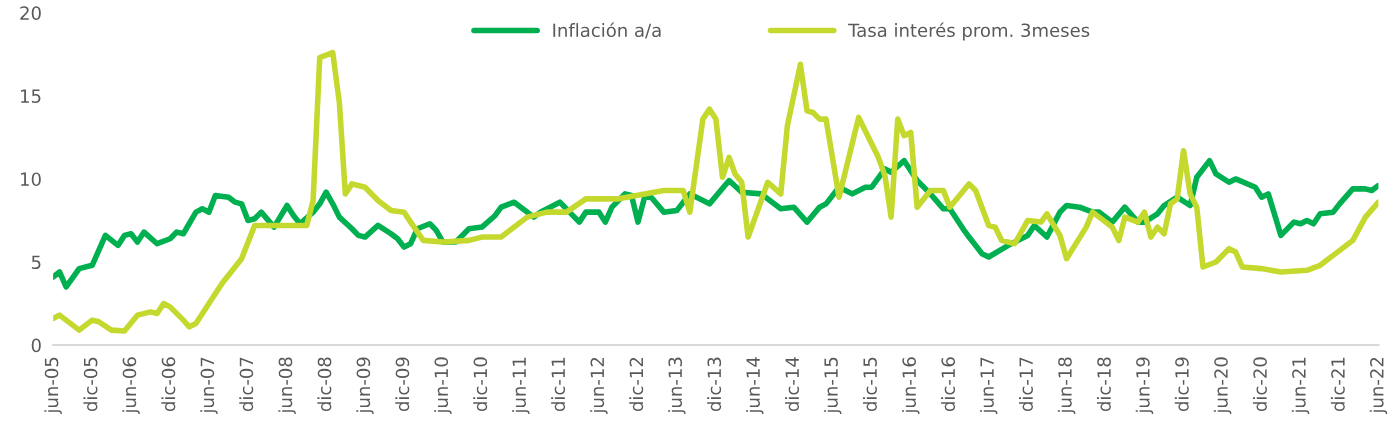 This screenshot has width=1398, height=426. Describe the element at coordinates (599, 385) in the screenshot. I see `x-tick-label: jun-12` at that location.